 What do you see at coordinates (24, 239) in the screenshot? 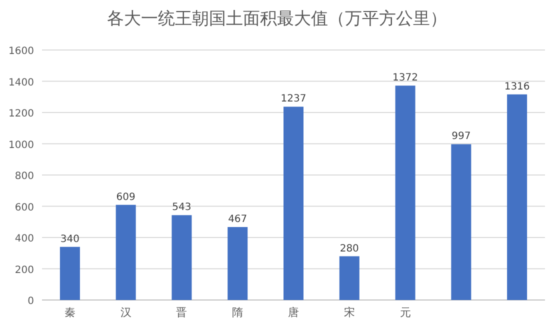
I see `y-tick-label: 400` at bounding box center [24, 239].